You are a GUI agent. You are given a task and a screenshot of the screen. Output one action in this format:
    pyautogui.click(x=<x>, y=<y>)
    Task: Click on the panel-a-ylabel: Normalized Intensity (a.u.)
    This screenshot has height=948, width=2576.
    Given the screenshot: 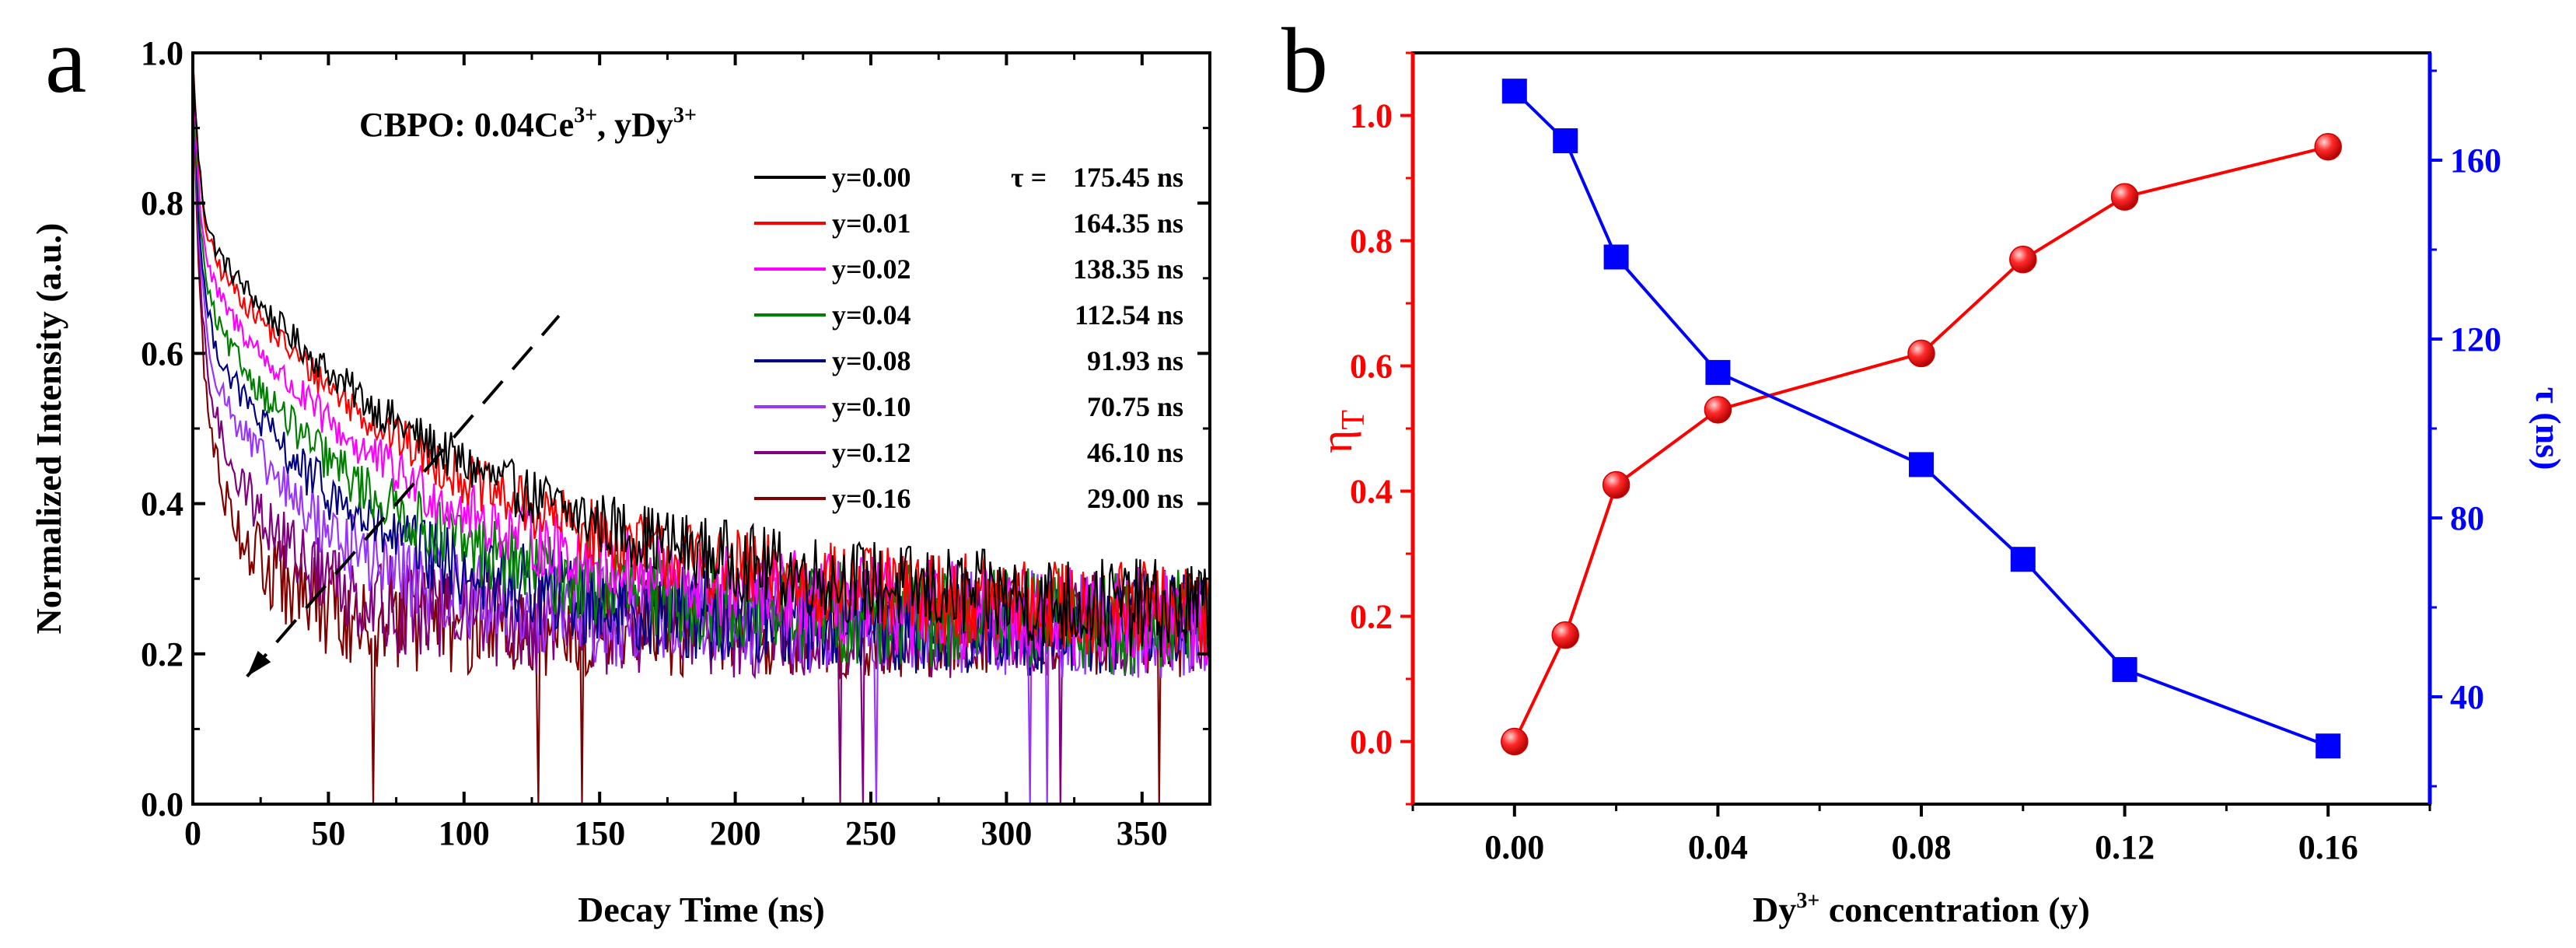 What is the action you would take?
    pyautogui.click(x=48, y=429)
    